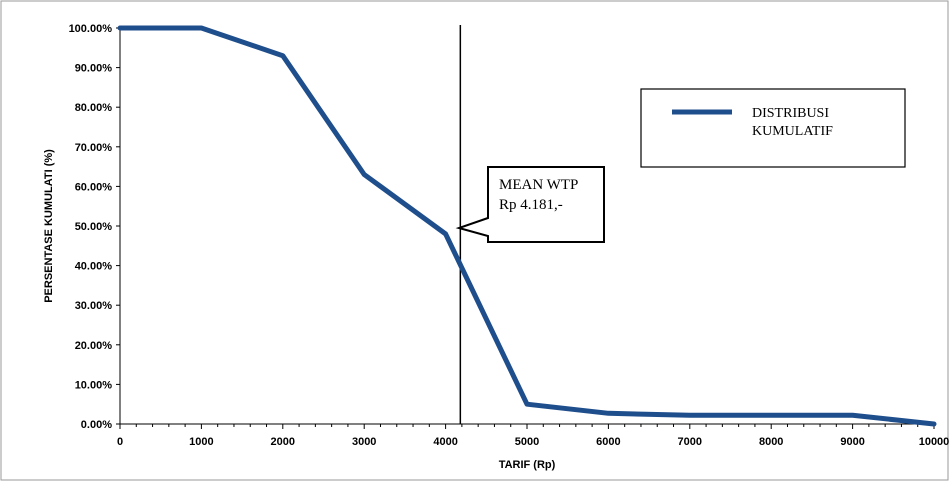 This screenshot has height=482, width=950. I want to click on callout-text-line-1: MEAN WTP, so click(538, 185).